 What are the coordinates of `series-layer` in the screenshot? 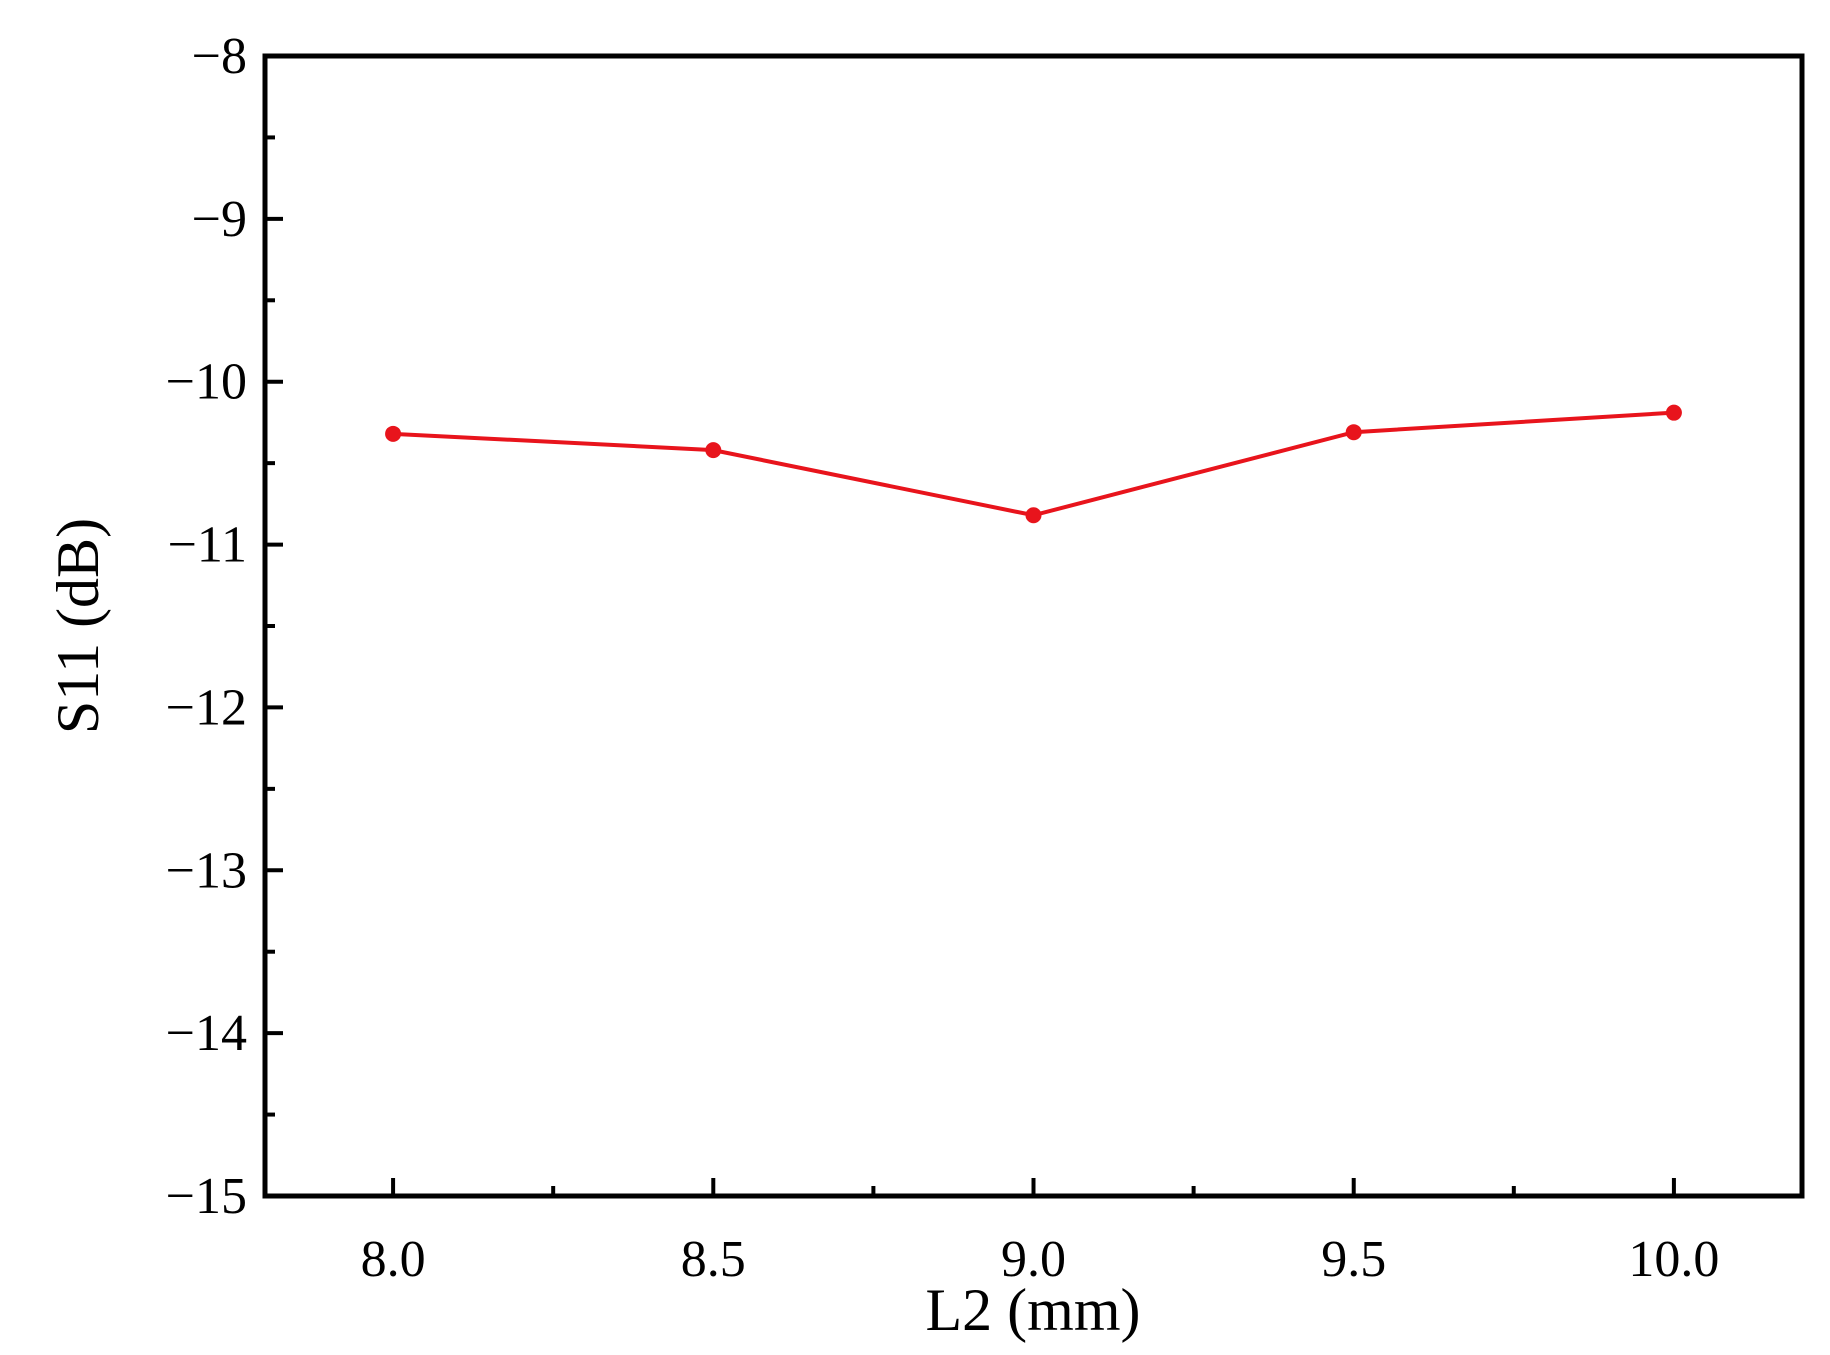 It's located at (1033, 464).